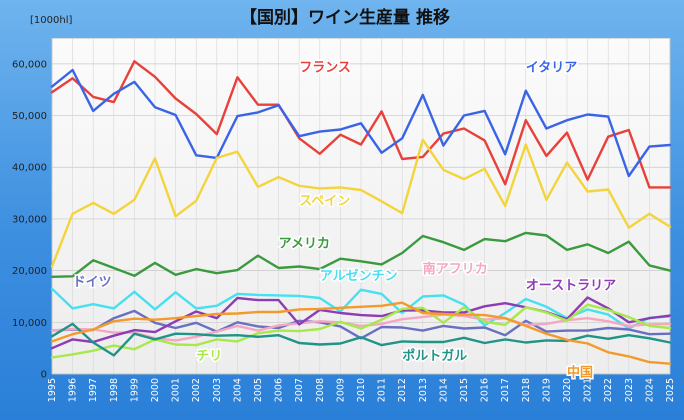  I want to click on x-tick-label: 2013, so click(423, 390).